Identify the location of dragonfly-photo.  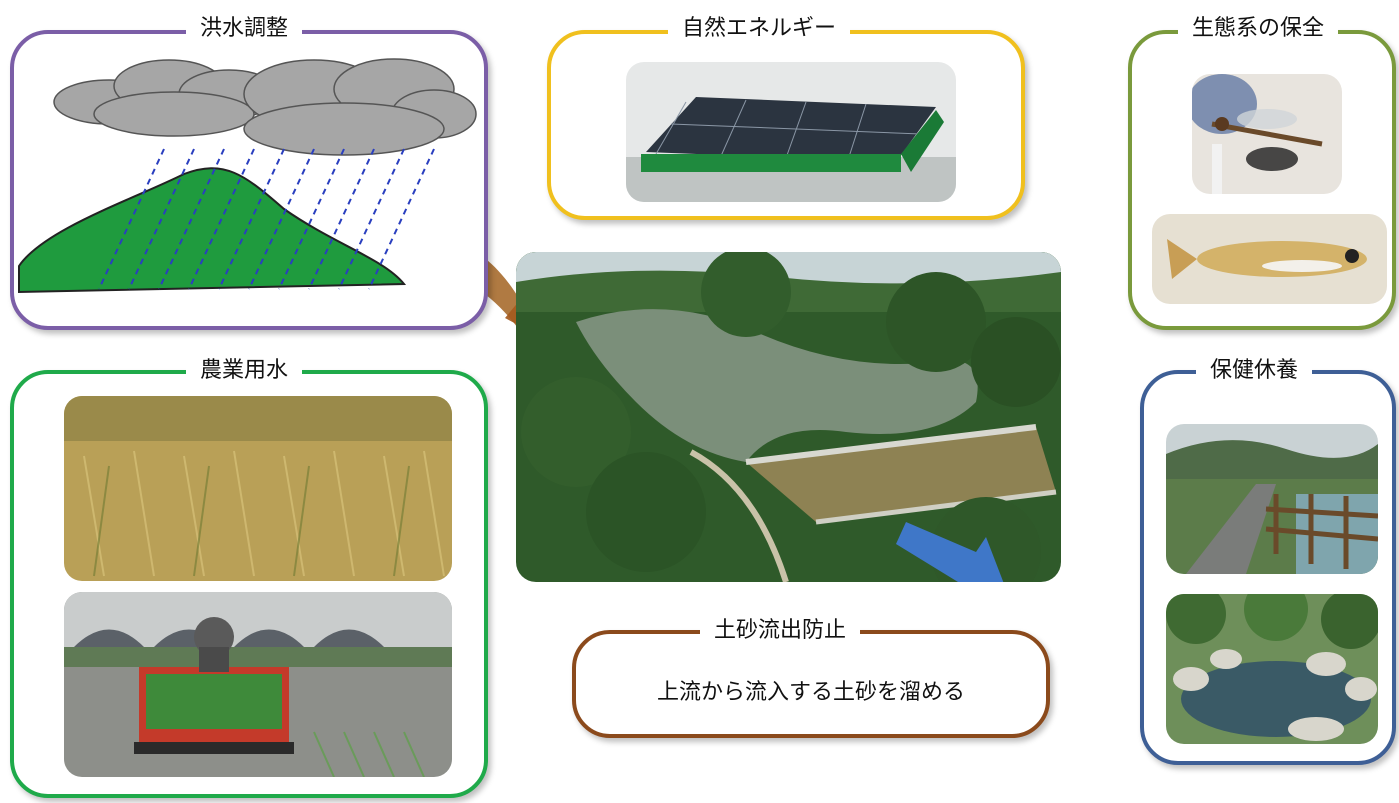
(1267, 134).